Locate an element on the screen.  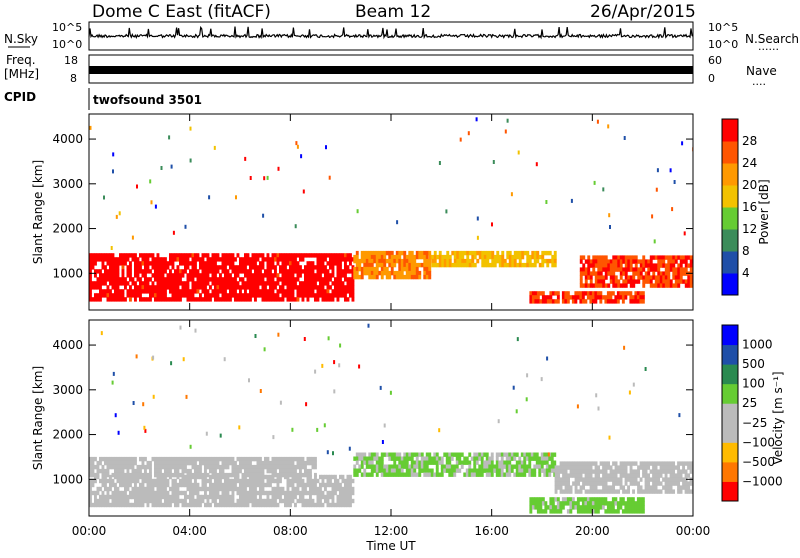
colorbar-tick-label: 4 is located at coordinates (746, 273).